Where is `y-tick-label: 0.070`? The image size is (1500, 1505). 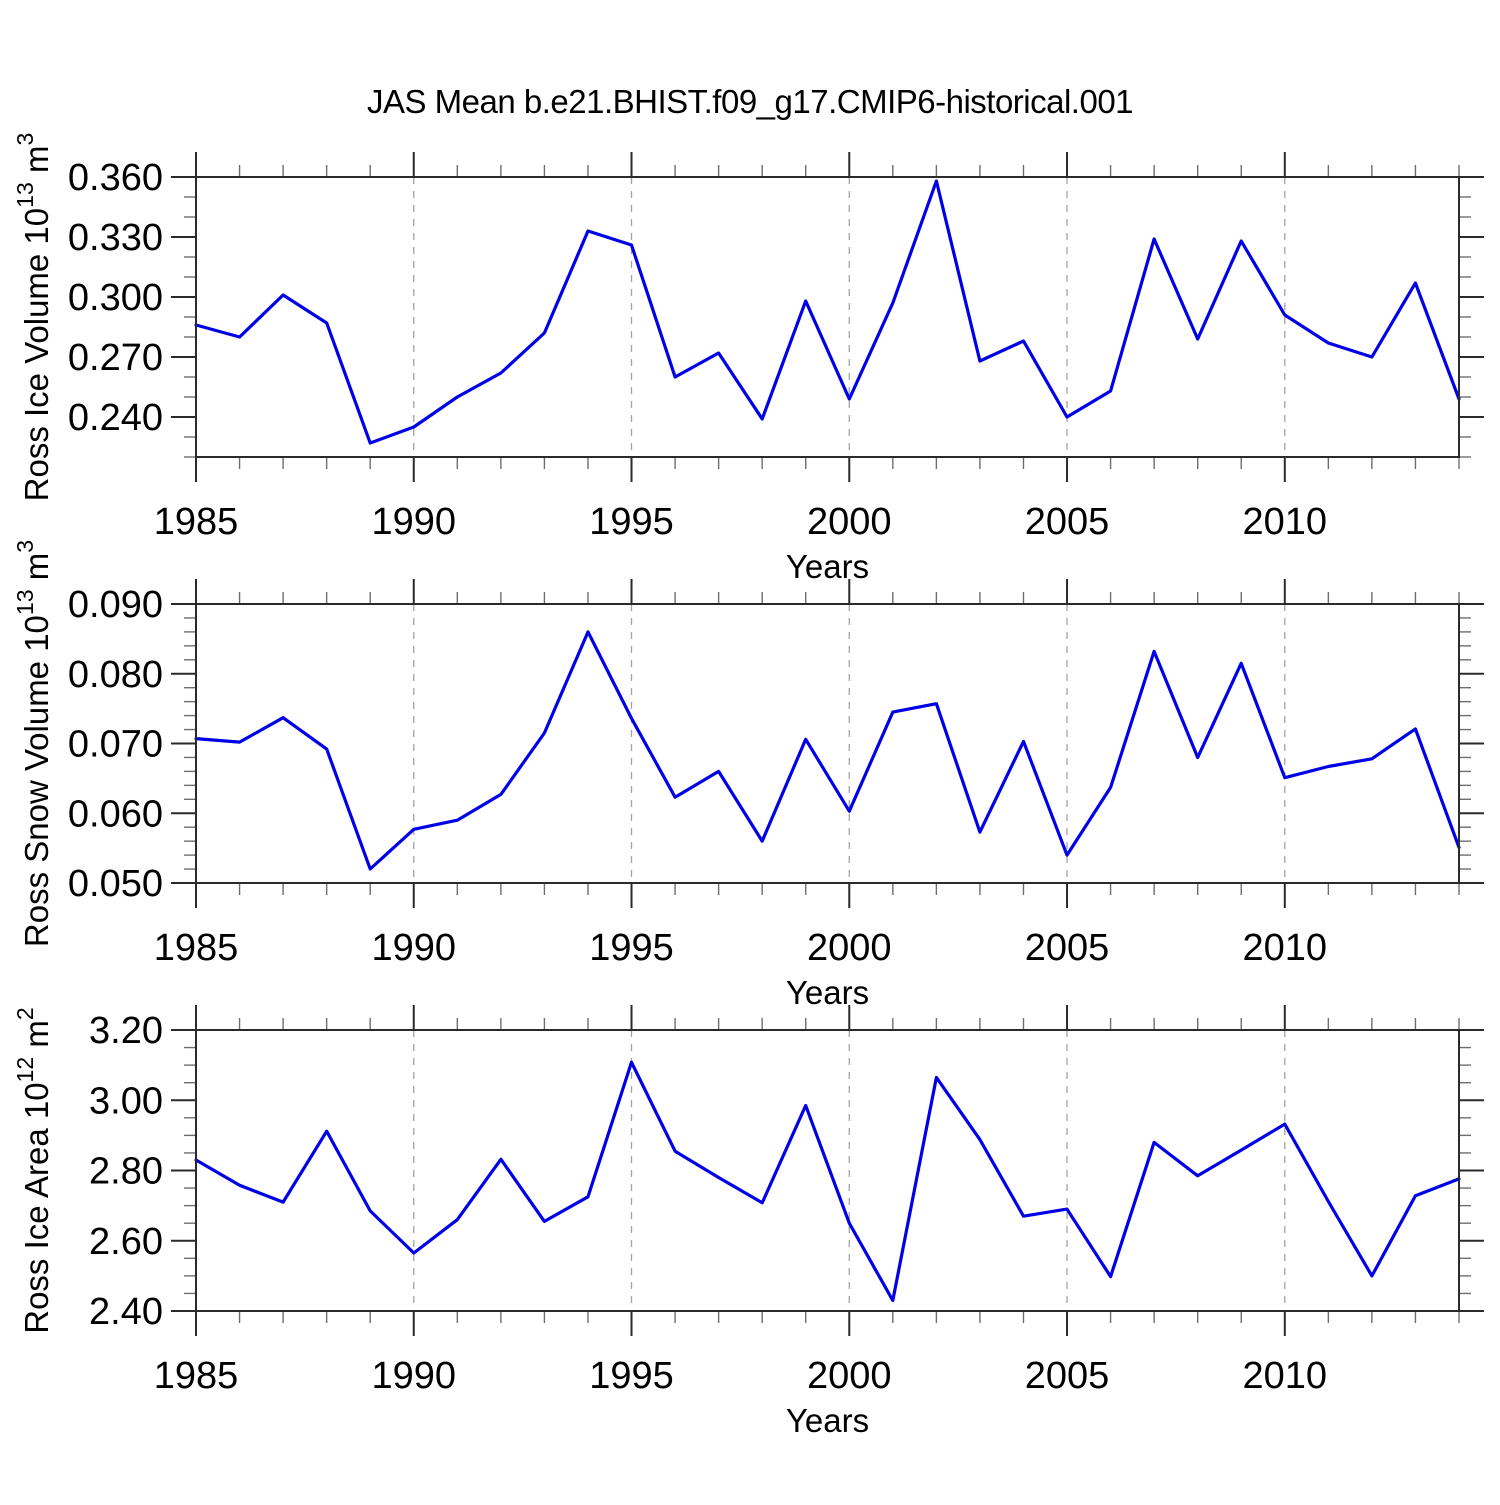 y-tick-label: 0.070 is located at coordinates (115, 745).